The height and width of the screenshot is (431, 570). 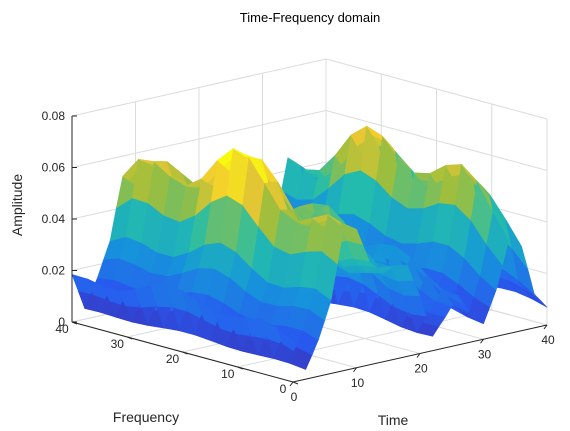 I want to click on z-tick-label: 0.02, so click(x=54, y=271).